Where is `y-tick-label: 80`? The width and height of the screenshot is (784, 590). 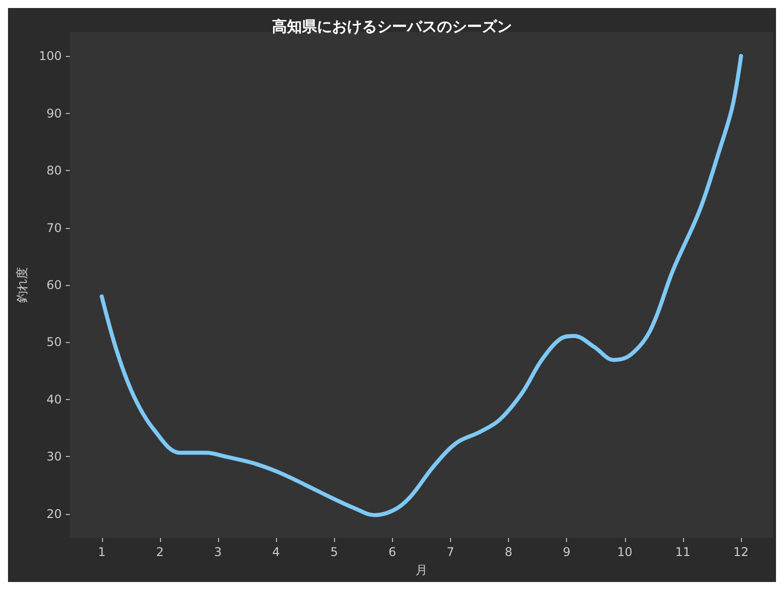
y-tick-label: 80 is located at coordinates (54, 171).